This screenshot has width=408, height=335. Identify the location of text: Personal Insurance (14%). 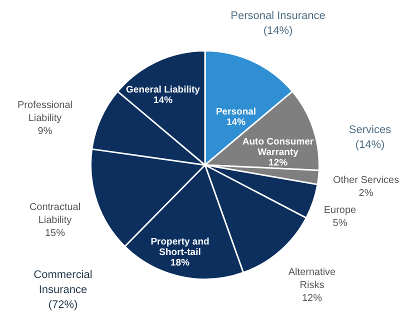
(278, 24).